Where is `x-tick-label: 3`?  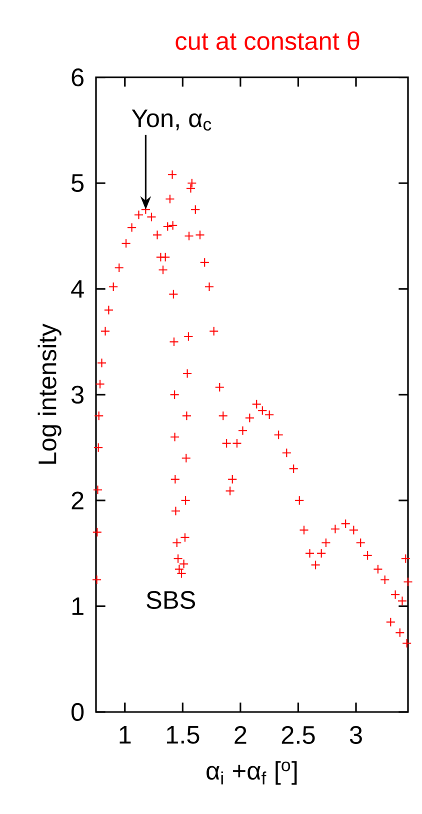
x-tick-label: 3 is located at coordinates (356, 735).